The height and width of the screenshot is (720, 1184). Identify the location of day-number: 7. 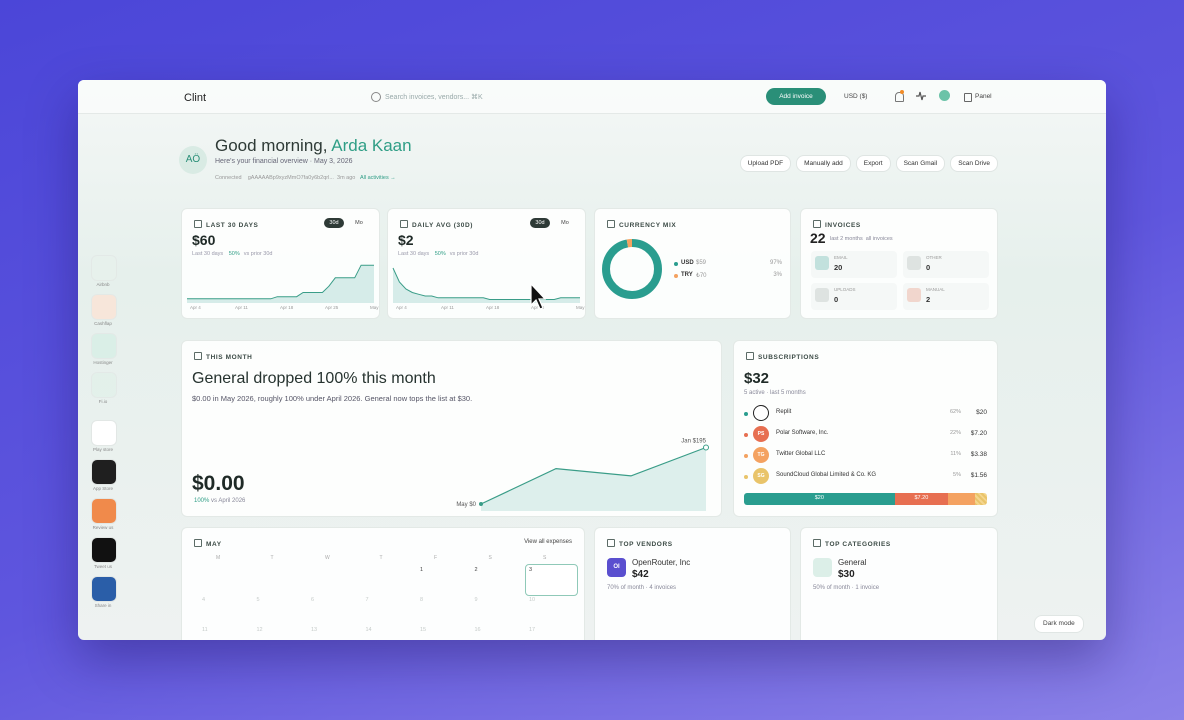
(367, 600).